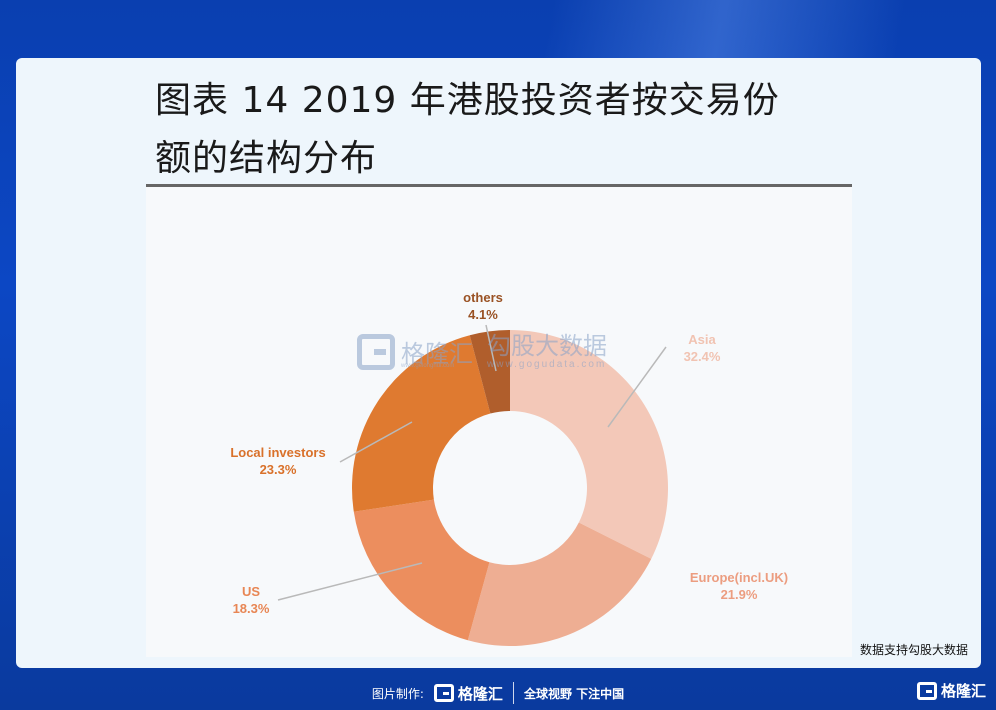  What do you see at coordinates (251, 608) in the screenshot?
I see `slice-value-us: 18.3%` at bounding box center [251, 608].